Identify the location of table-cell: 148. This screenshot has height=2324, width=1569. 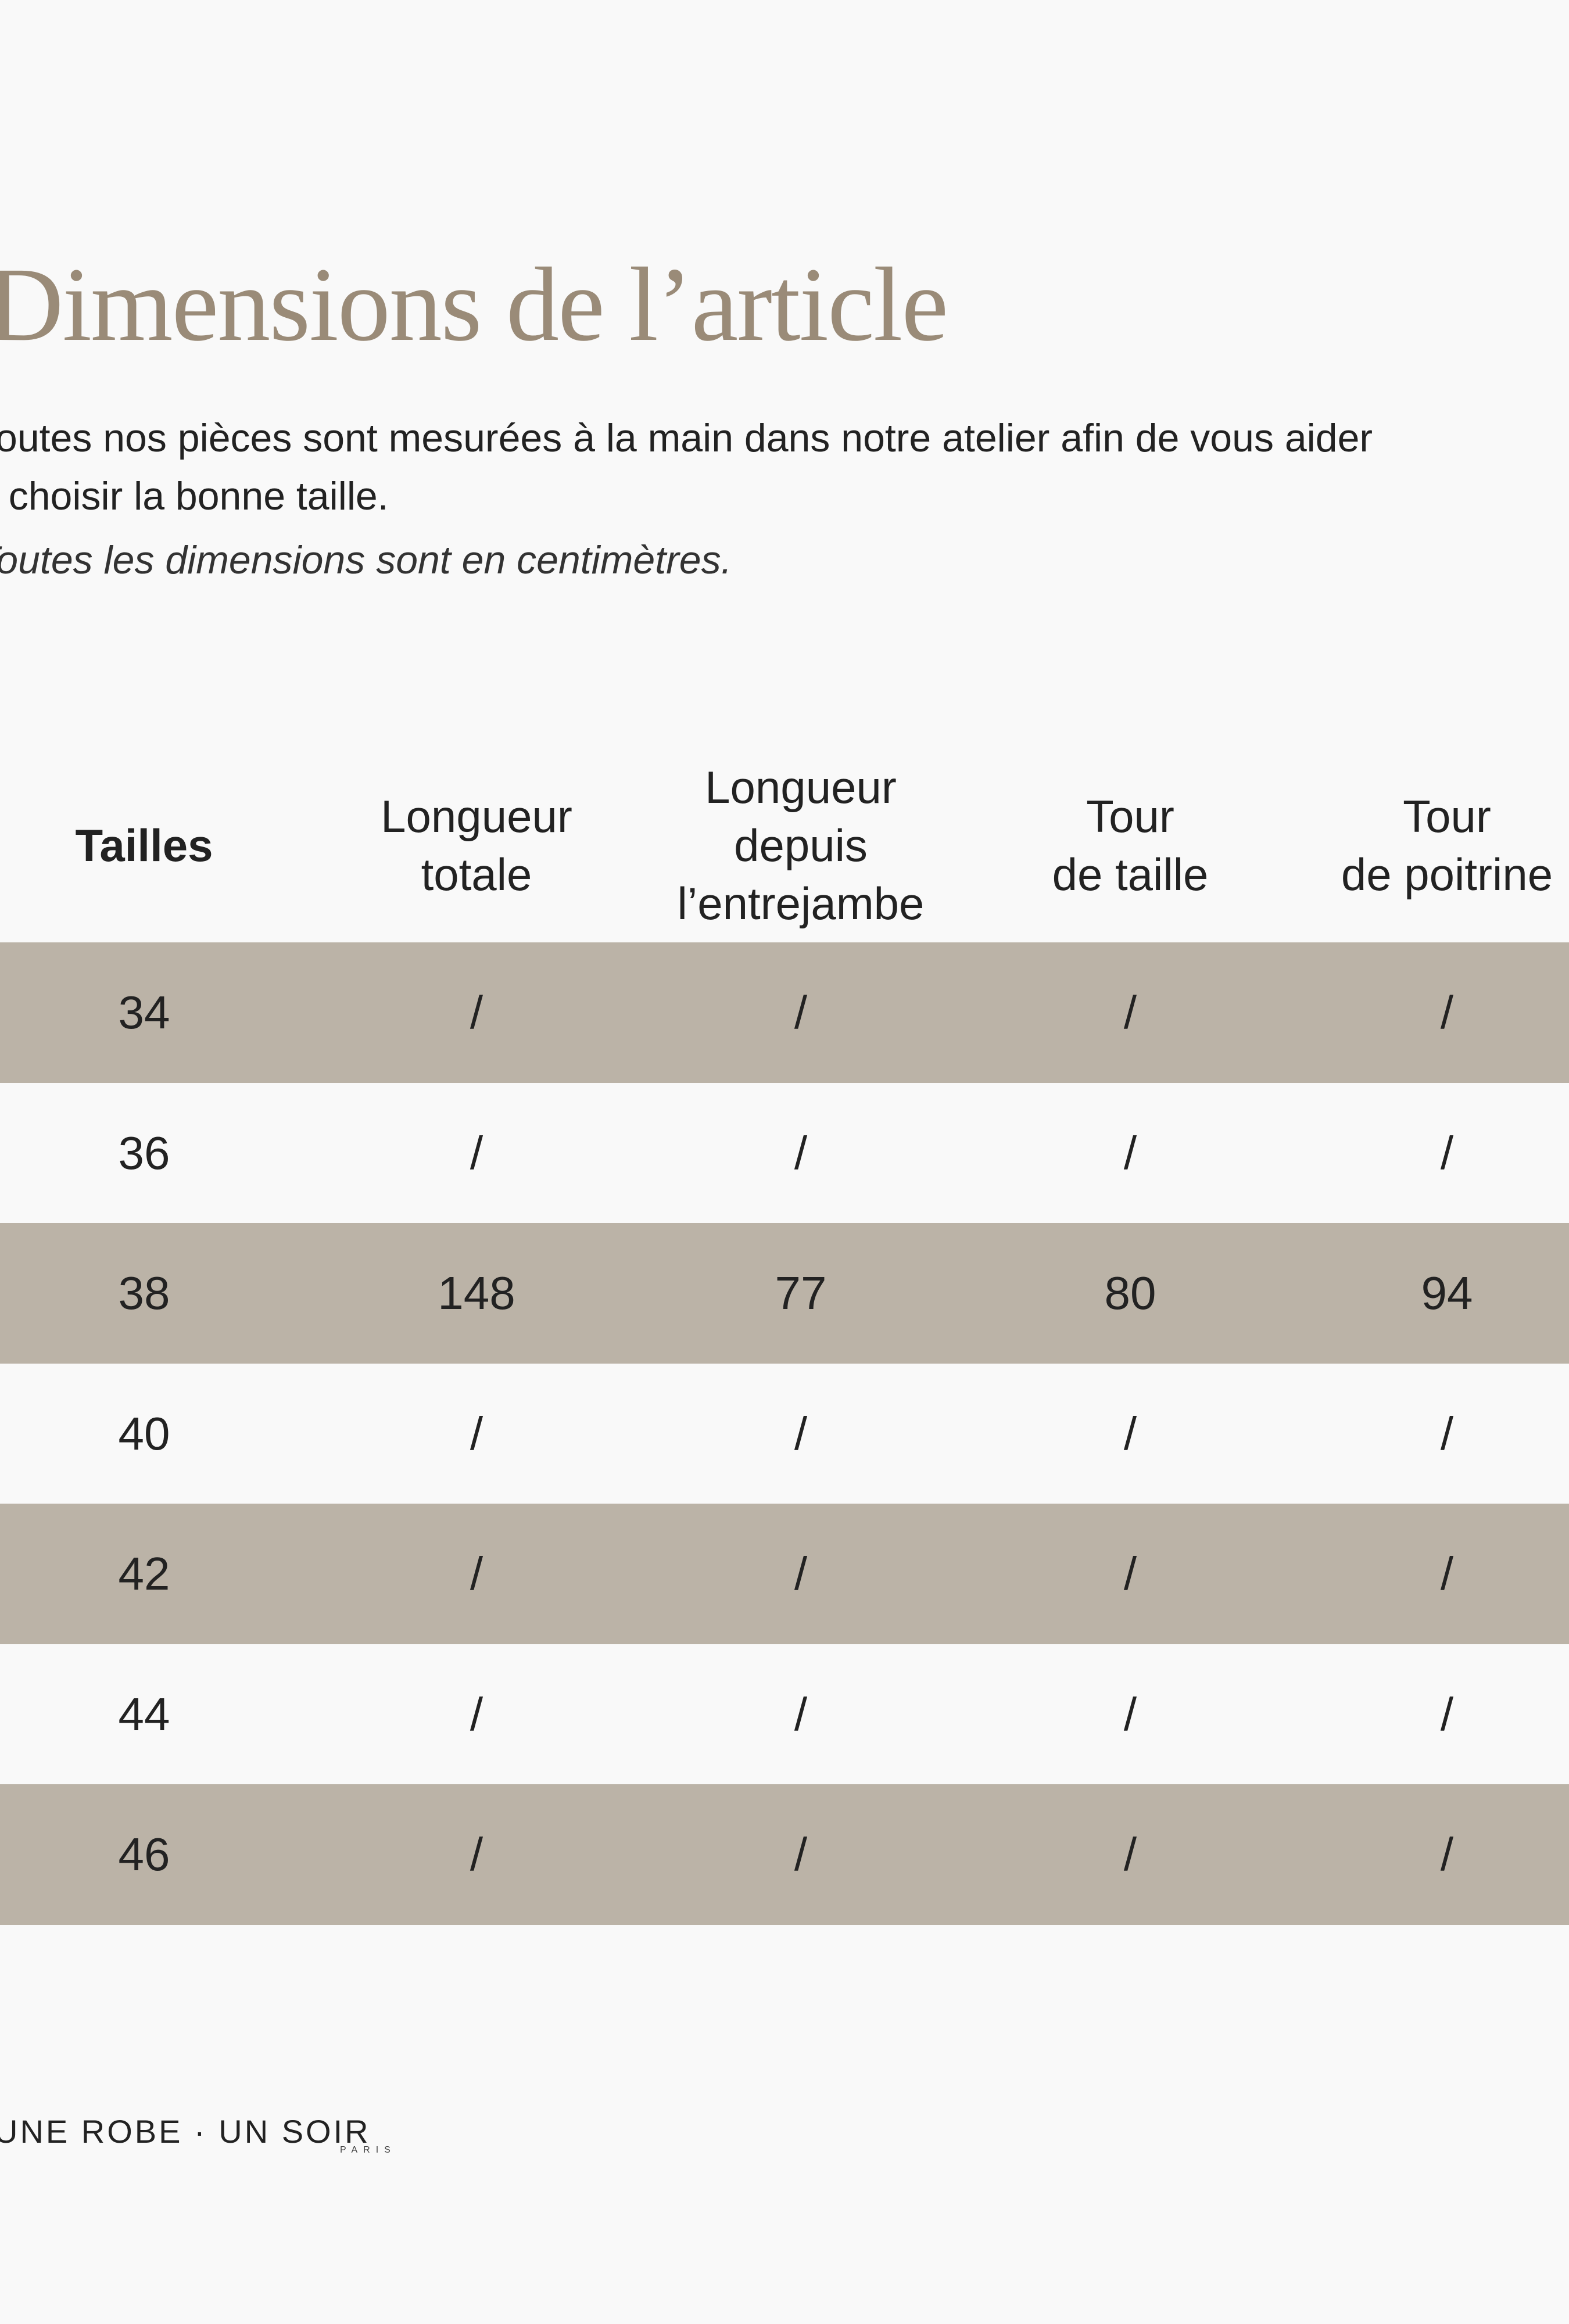
(476, 1293).